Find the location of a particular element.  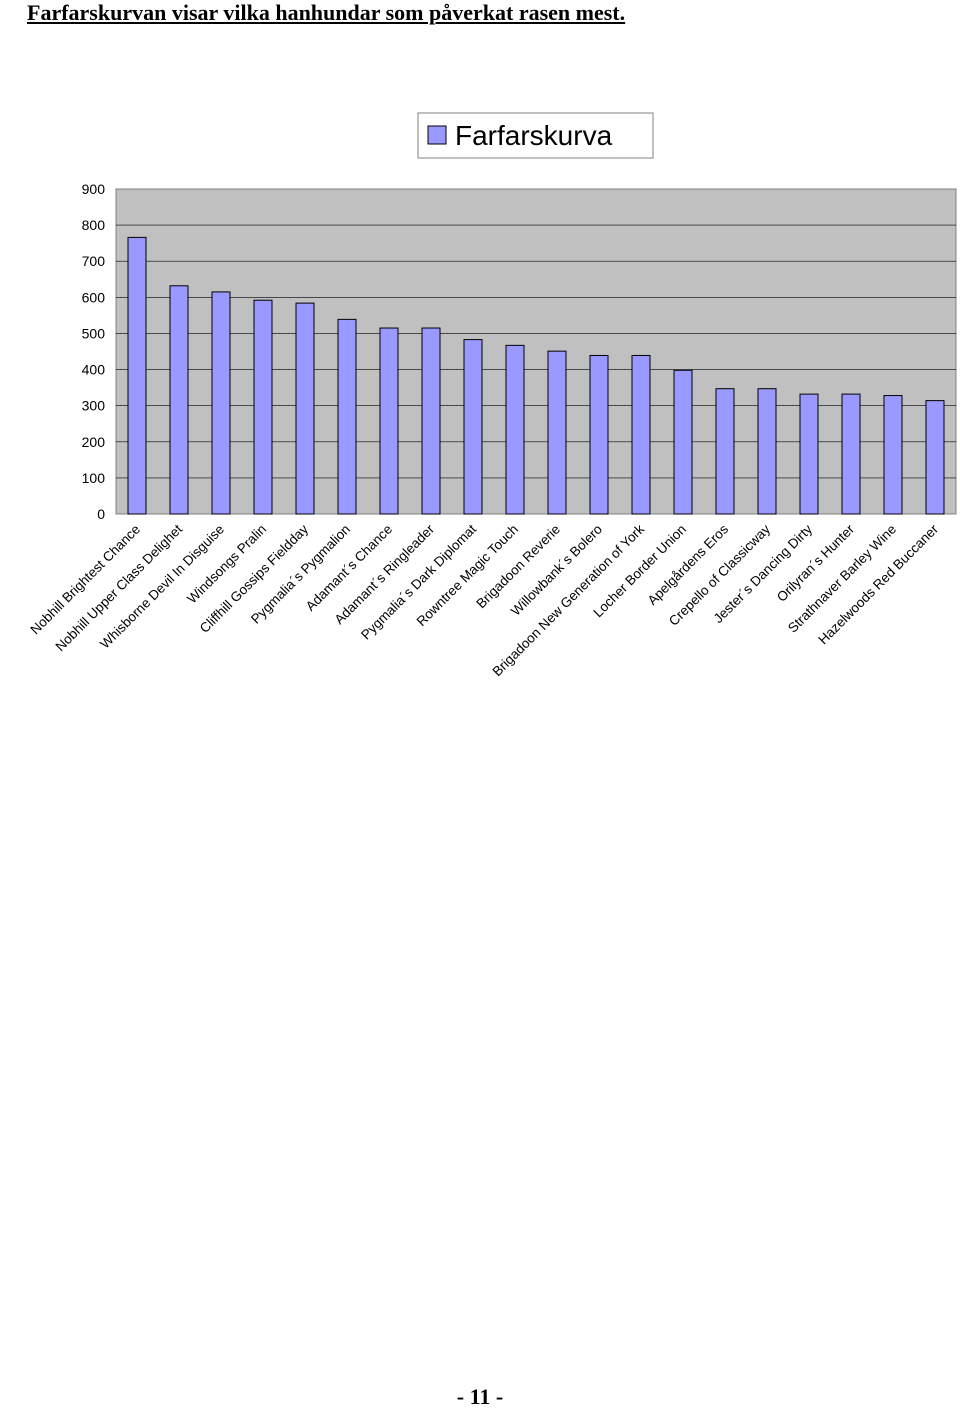

x-category-label: Orilyran´s Hunter is located at coordinates (816, 563).